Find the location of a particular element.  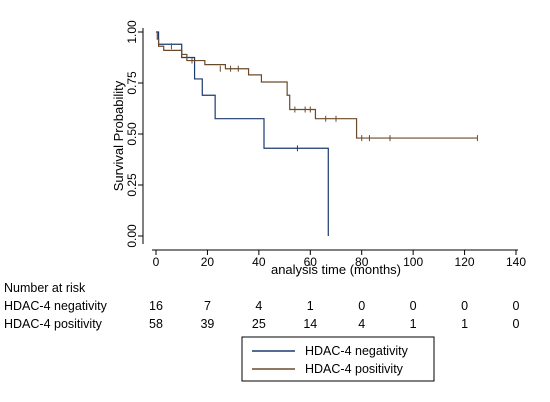

risk-row-label: HDAC-4 negativity is located at coordinates (56, 306).